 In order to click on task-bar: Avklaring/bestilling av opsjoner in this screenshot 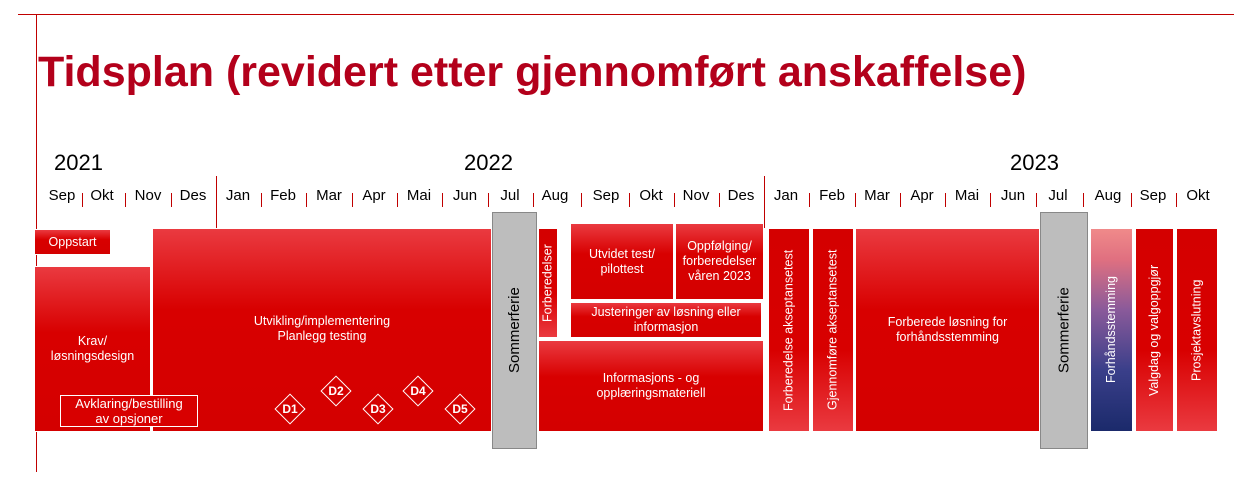, I will do `click(129, 411)`.